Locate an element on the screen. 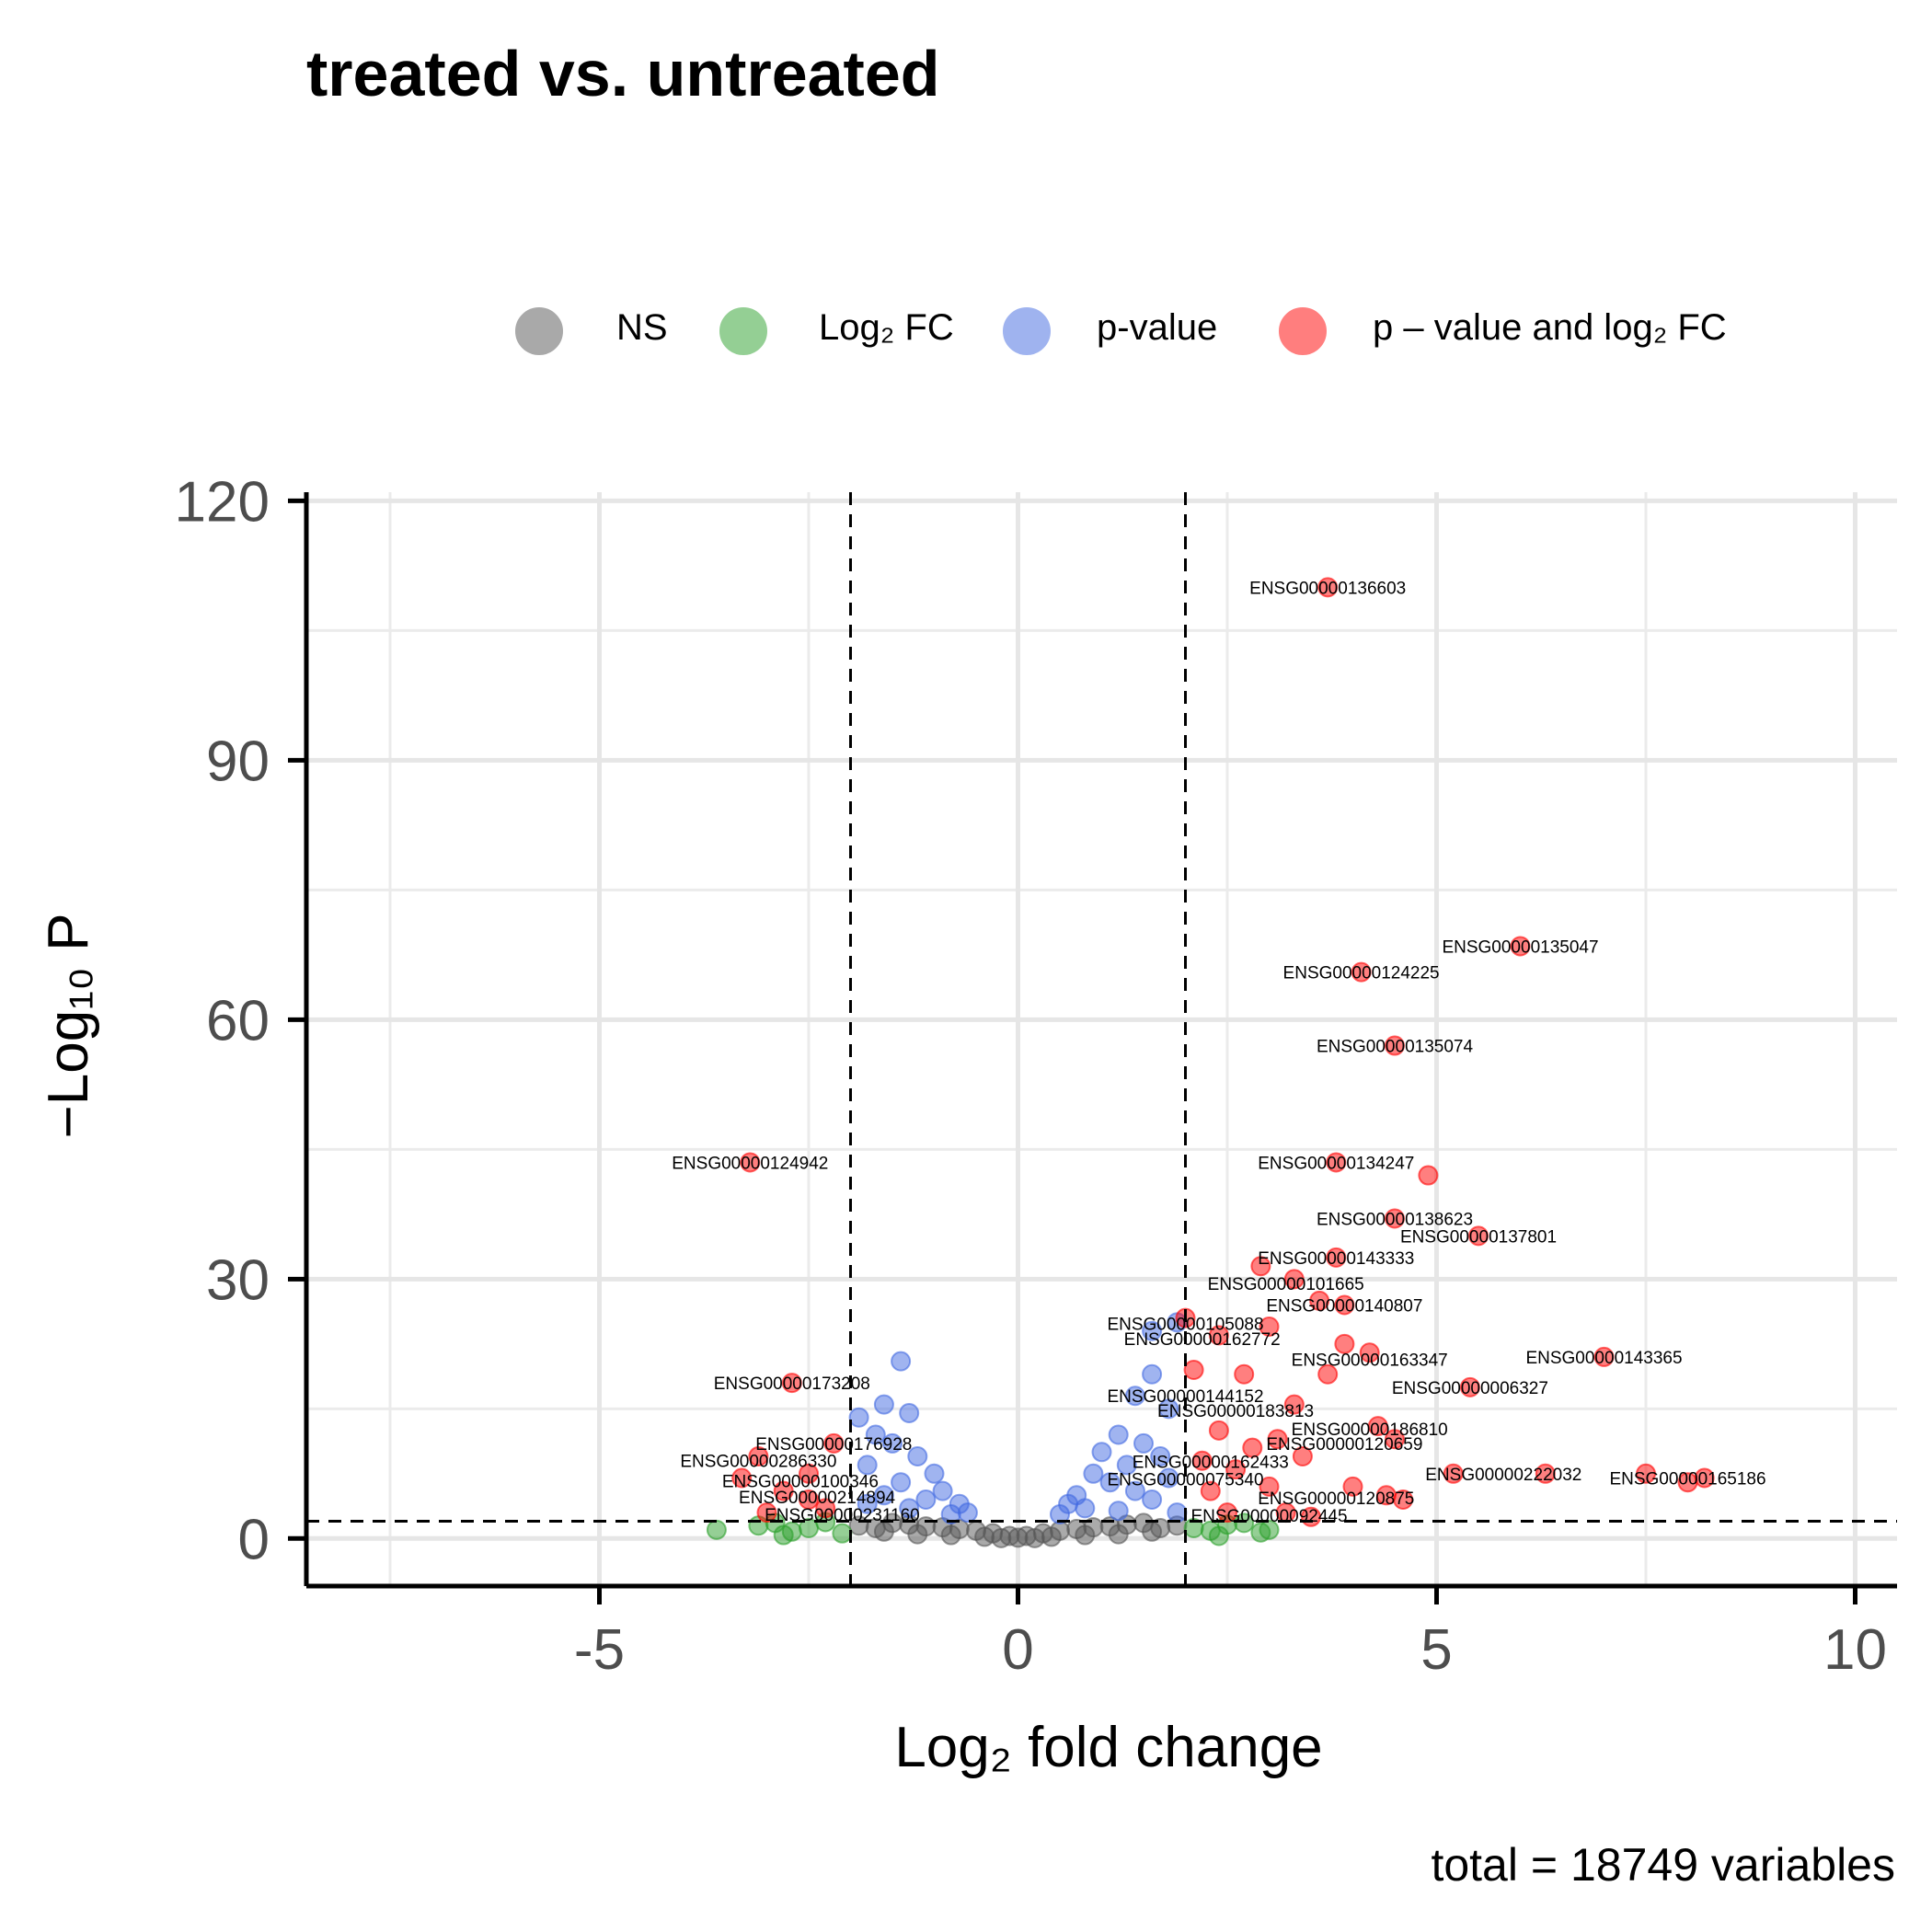 The image size is (1932, 1932). legend-label-pvalue: p-value is located at coordinates (1157, 327).